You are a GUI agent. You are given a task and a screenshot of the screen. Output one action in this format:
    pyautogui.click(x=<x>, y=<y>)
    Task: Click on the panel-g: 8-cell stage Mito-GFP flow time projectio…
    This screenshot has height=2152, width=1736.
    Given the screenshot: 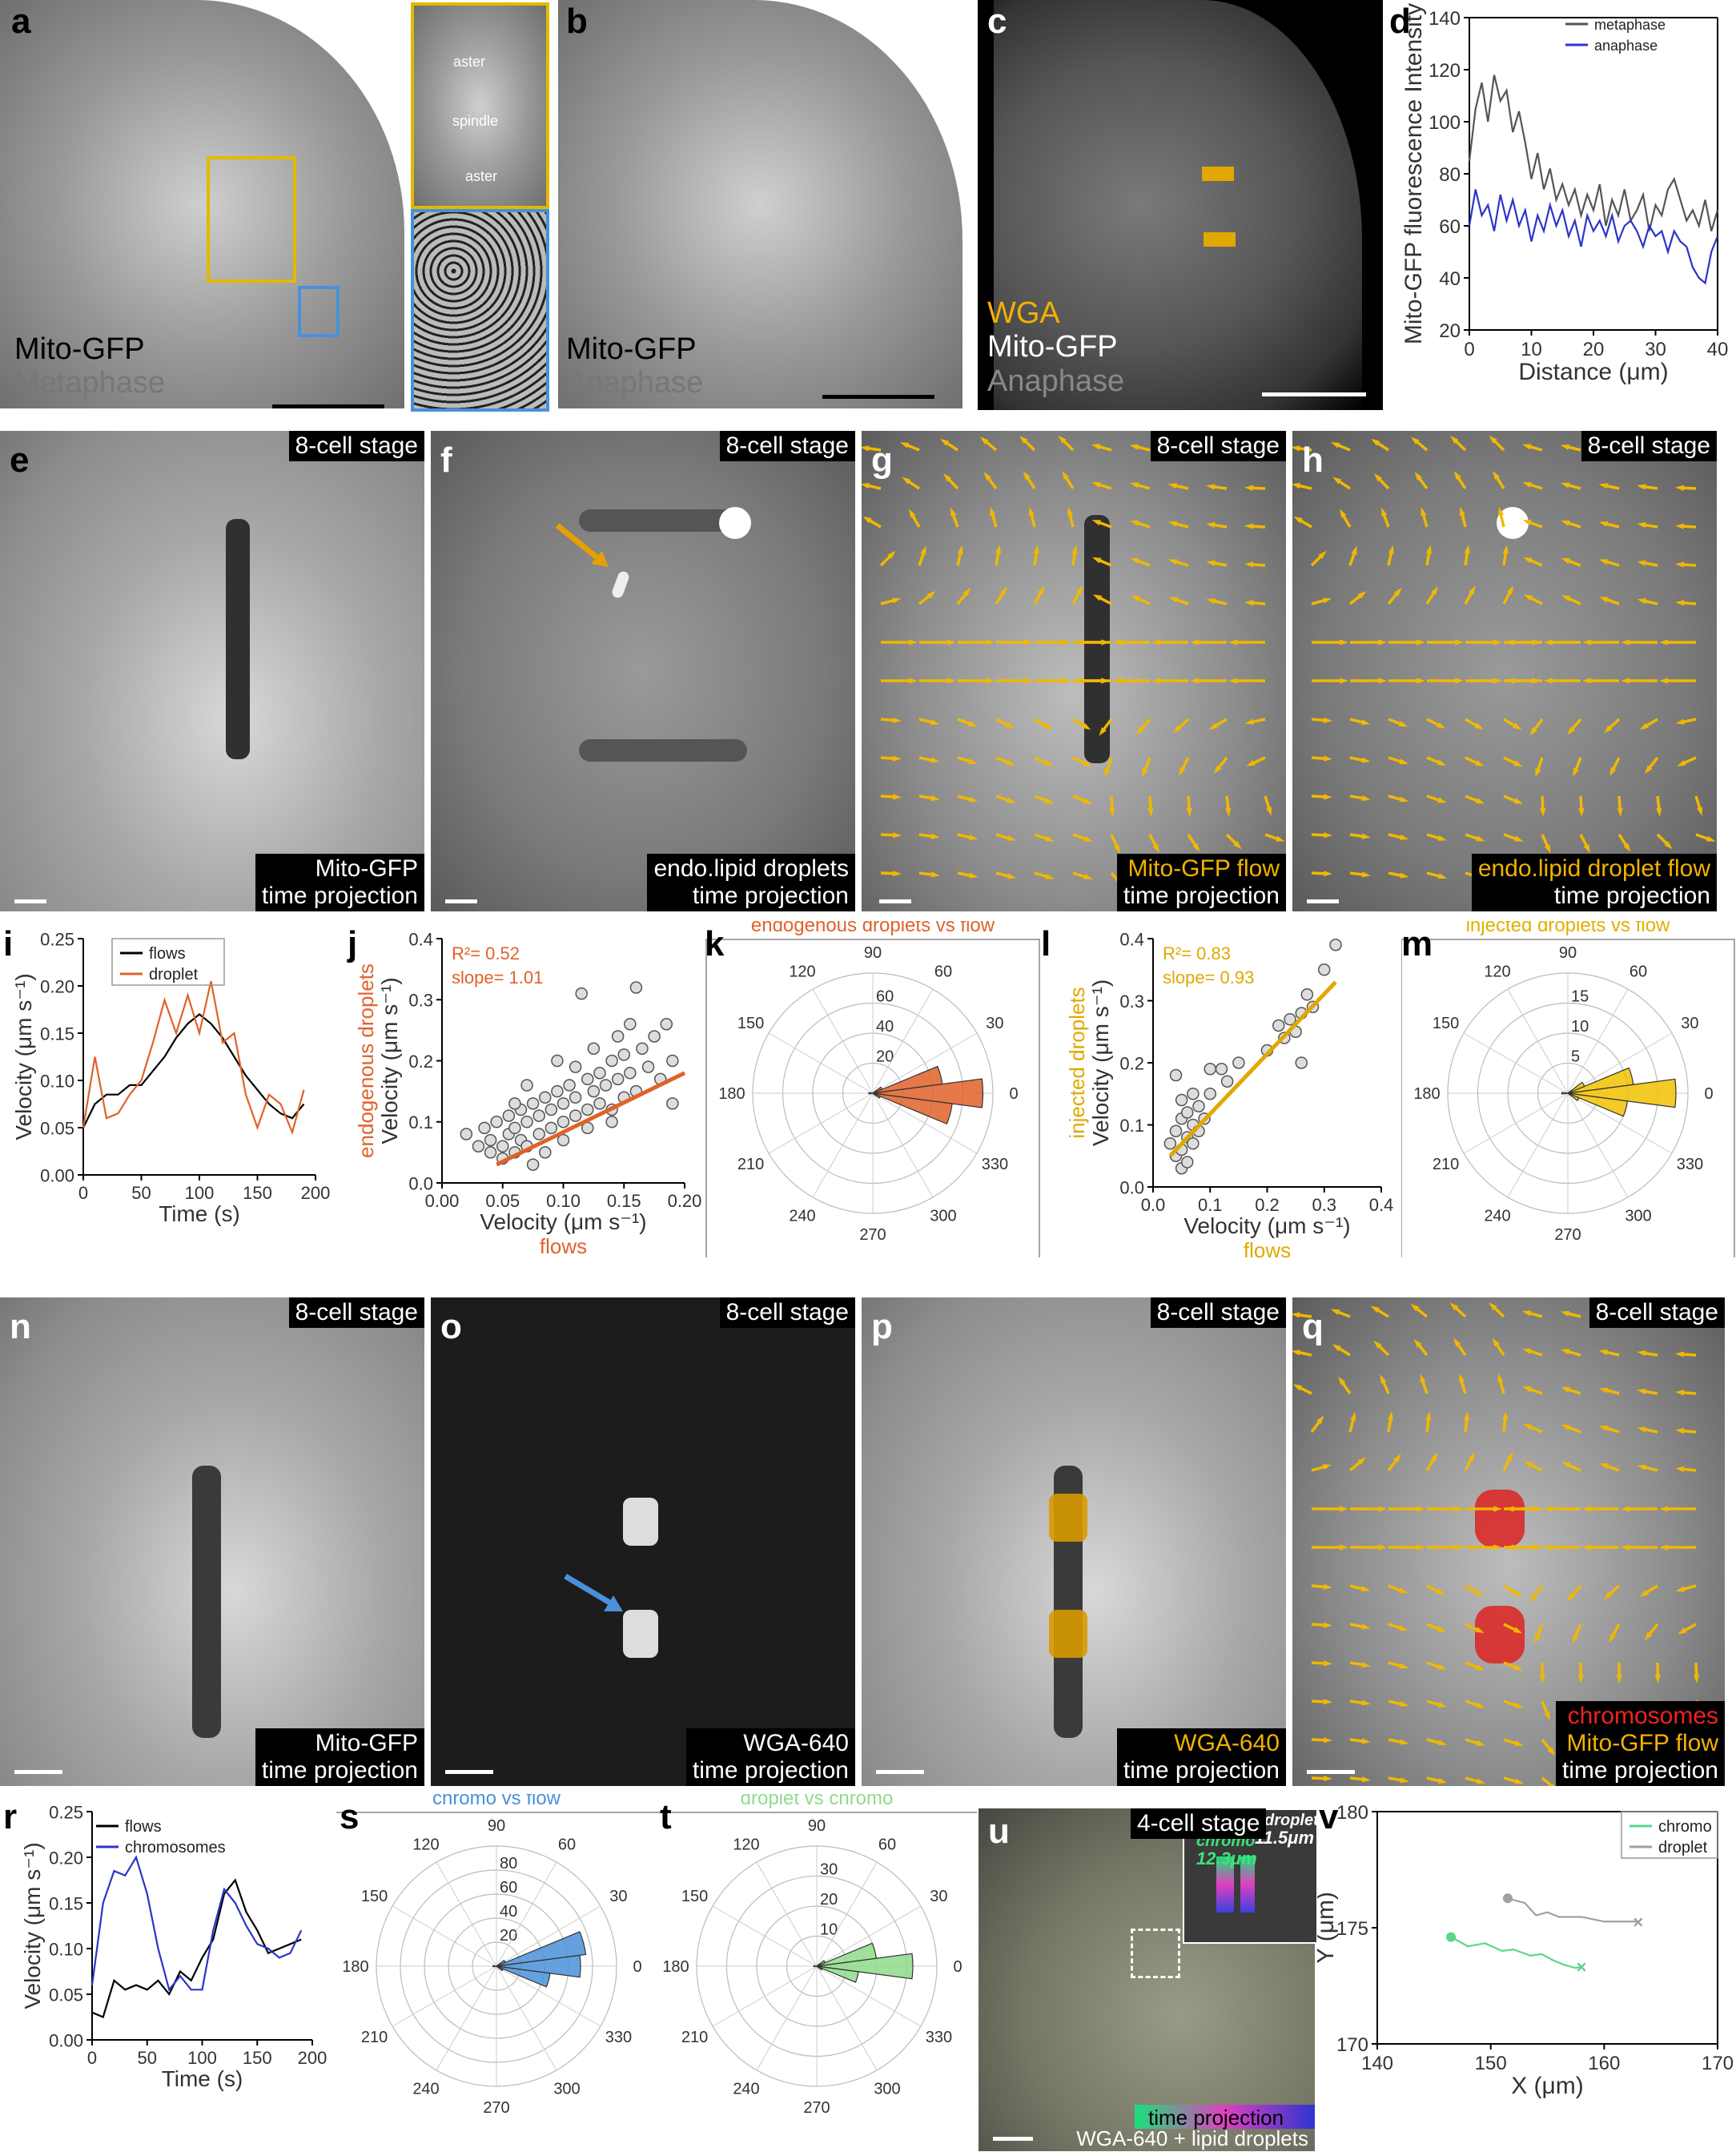 What is the action you would take?
    pyautogui.click(x=1074, y=671)
    